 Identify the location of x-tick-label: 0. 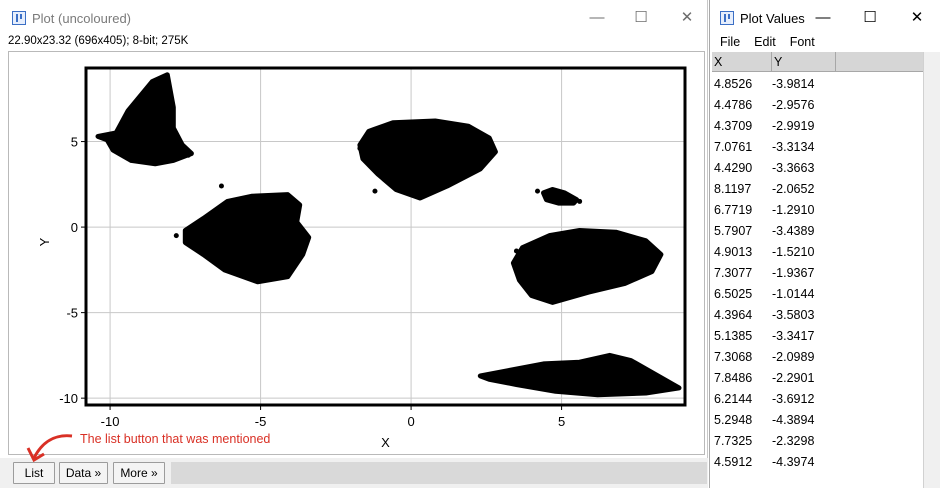
(410, 421).